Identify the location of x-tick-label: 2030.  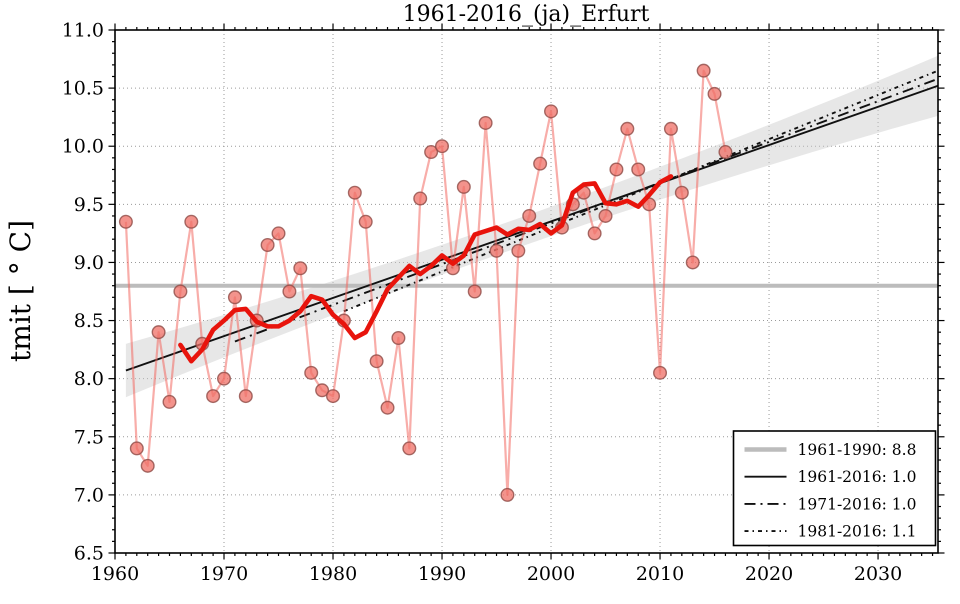
(878, 574).